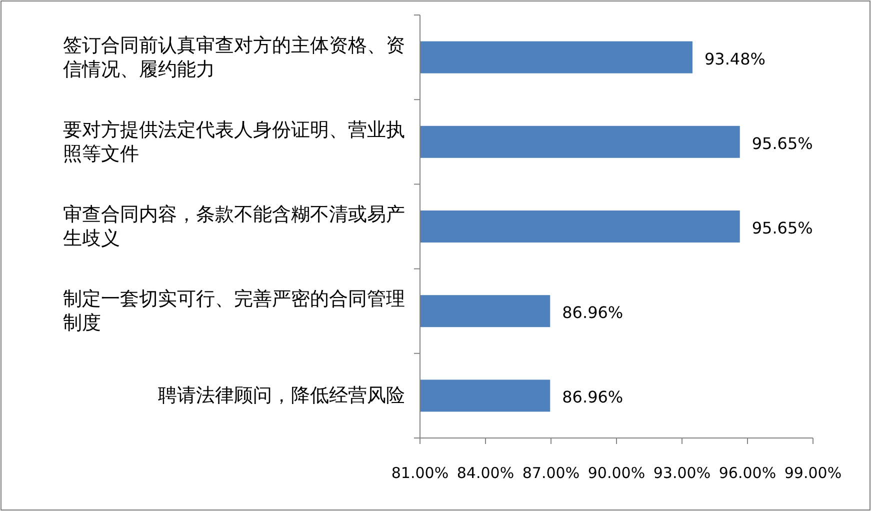 The image size is (871, 511). What do you see at coordinates (281, 395) in the screenshot?
I see `y-tick-label: 聘请法律顾问，降低经营风险` at bounding box center [281, 395].